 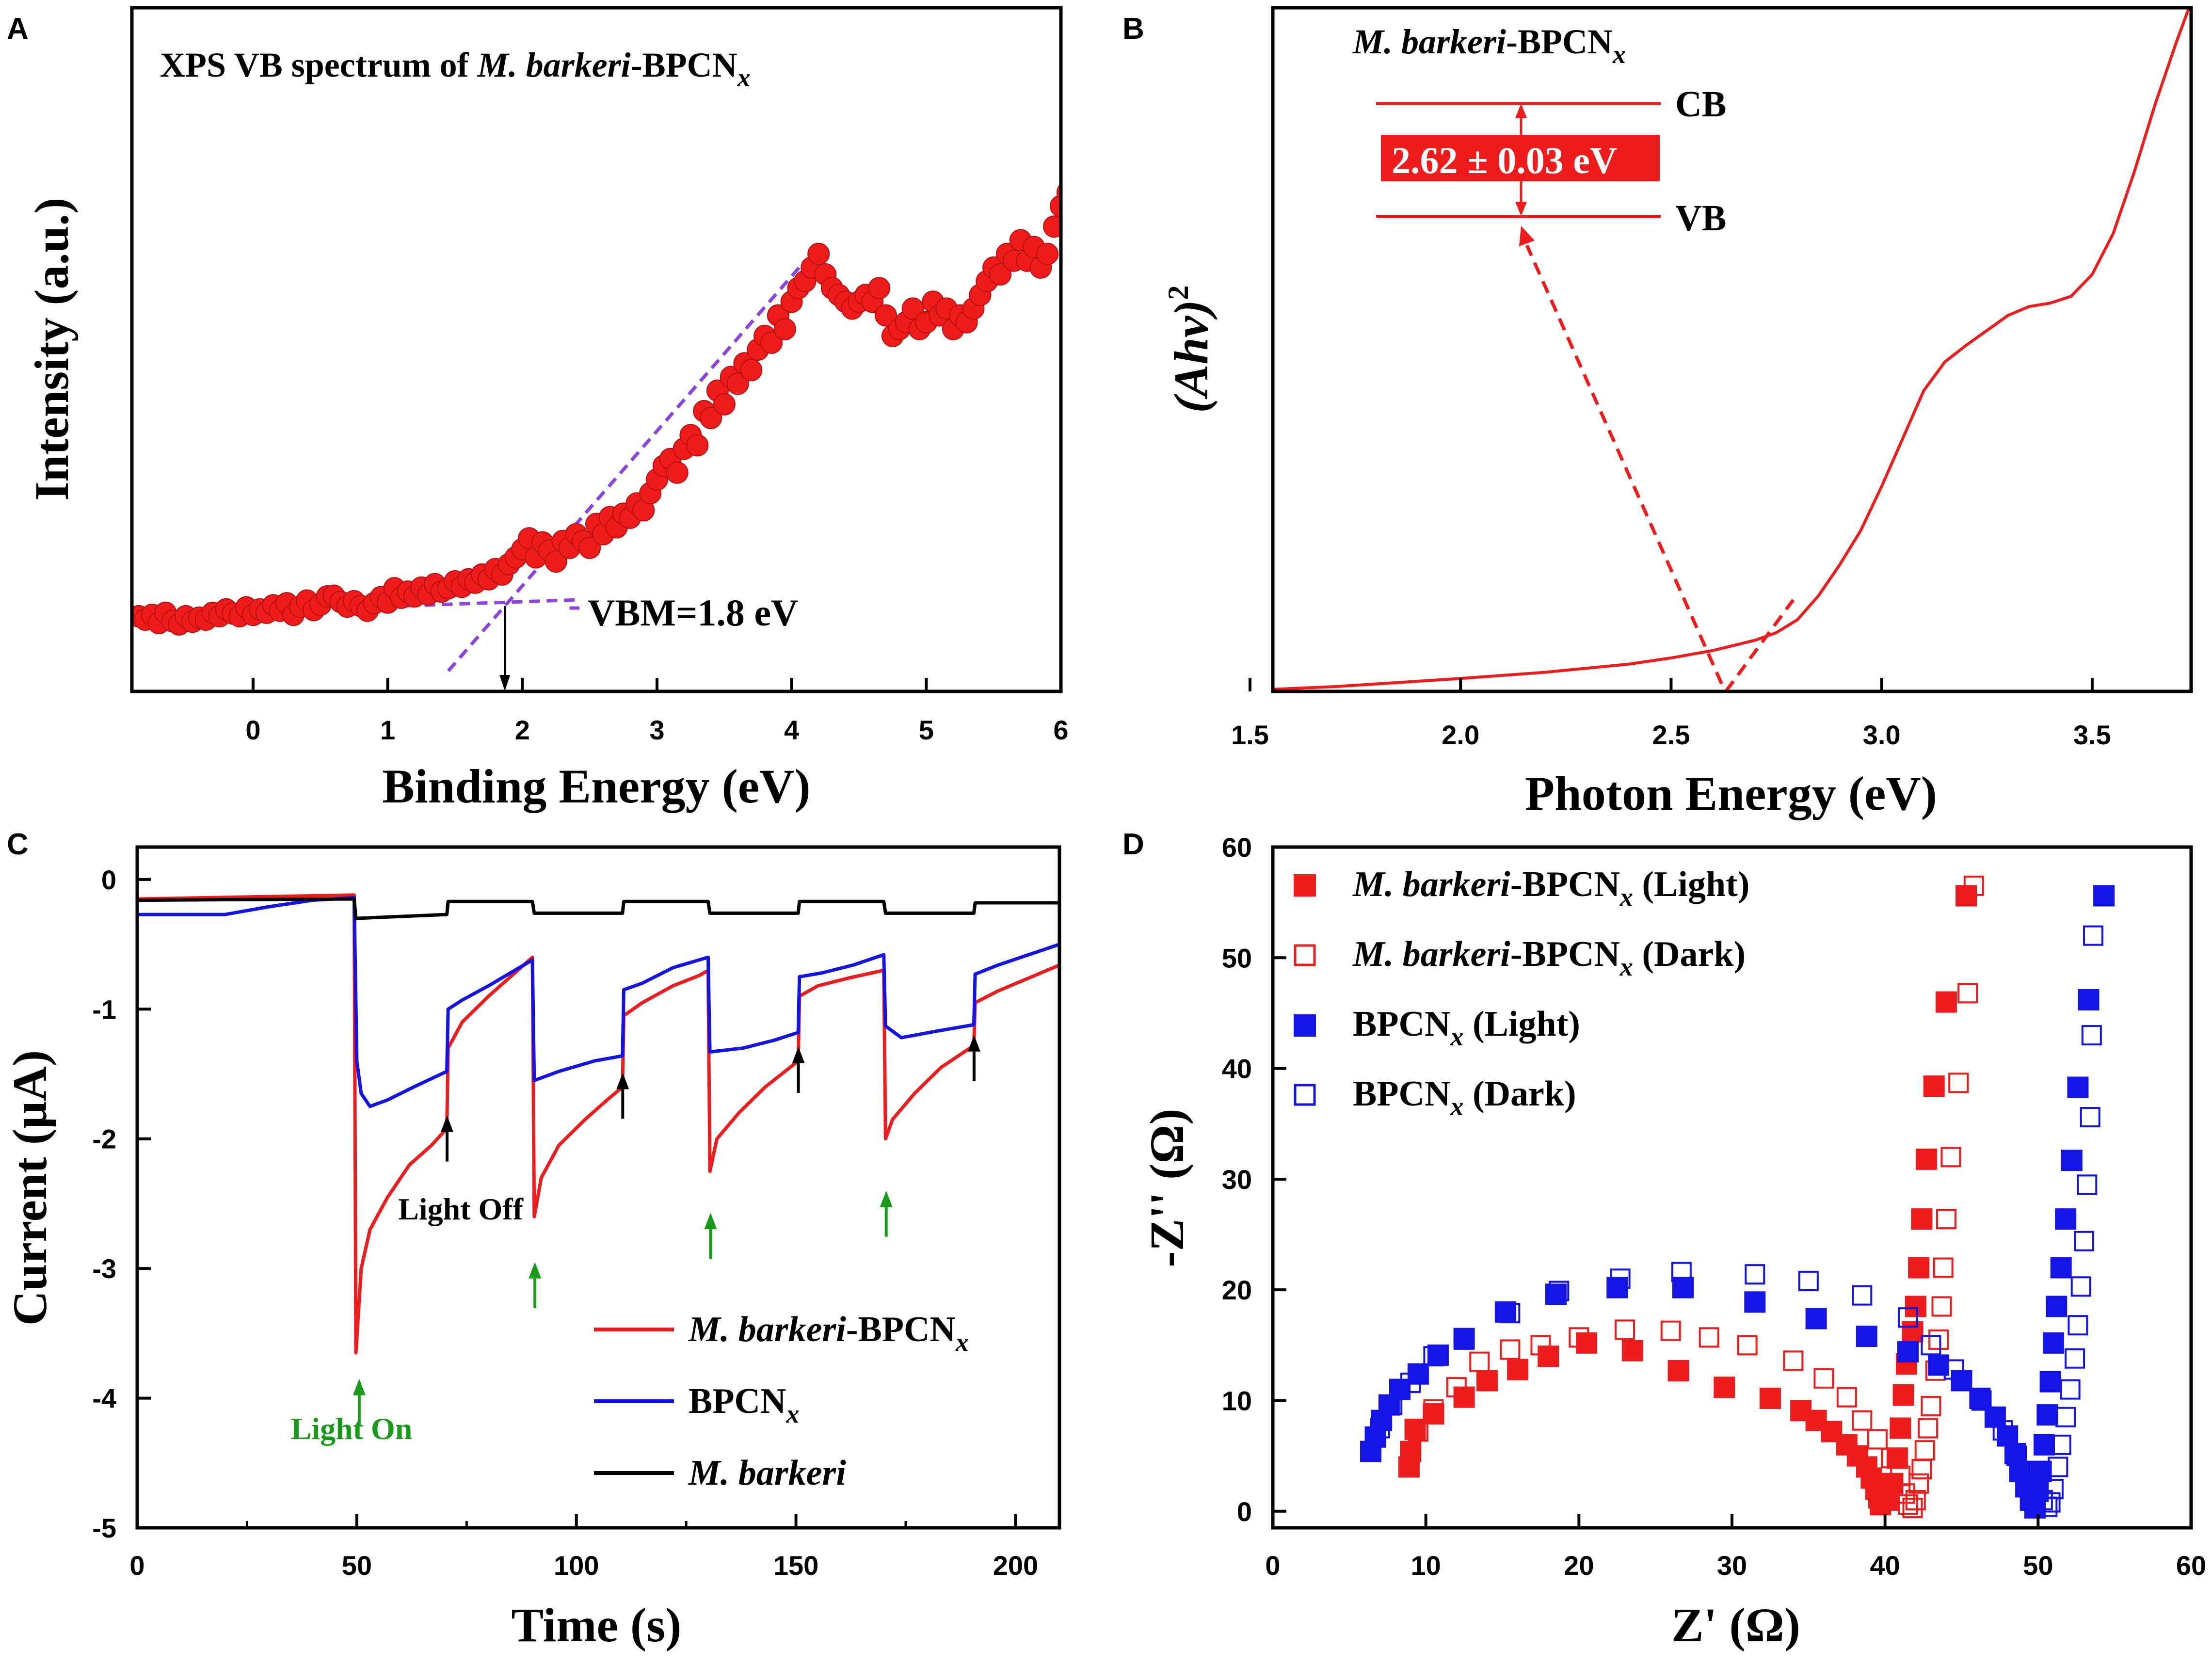 I want to click on panel-c-x-tick-label-3: 150, so click(x=796, y=1565).